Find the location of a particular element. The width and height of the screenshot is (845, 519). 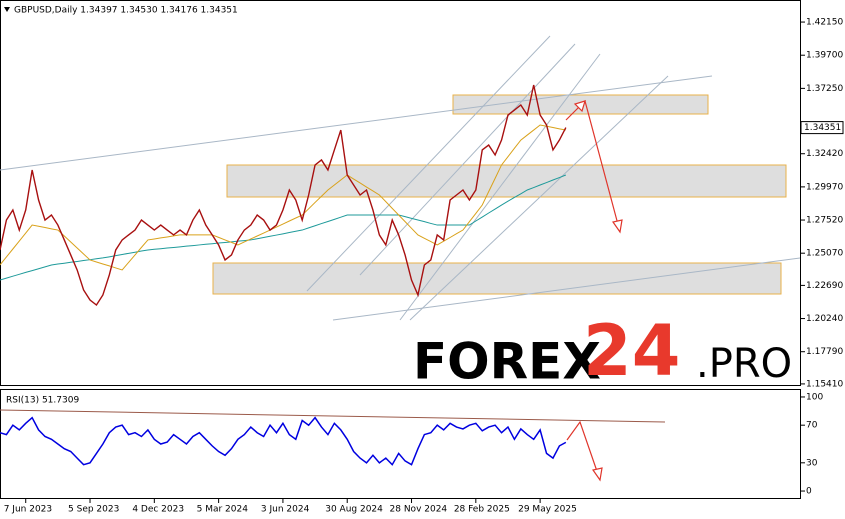

x-tick-label: 30 Aug 2024 is located at coordinates (354, 510).